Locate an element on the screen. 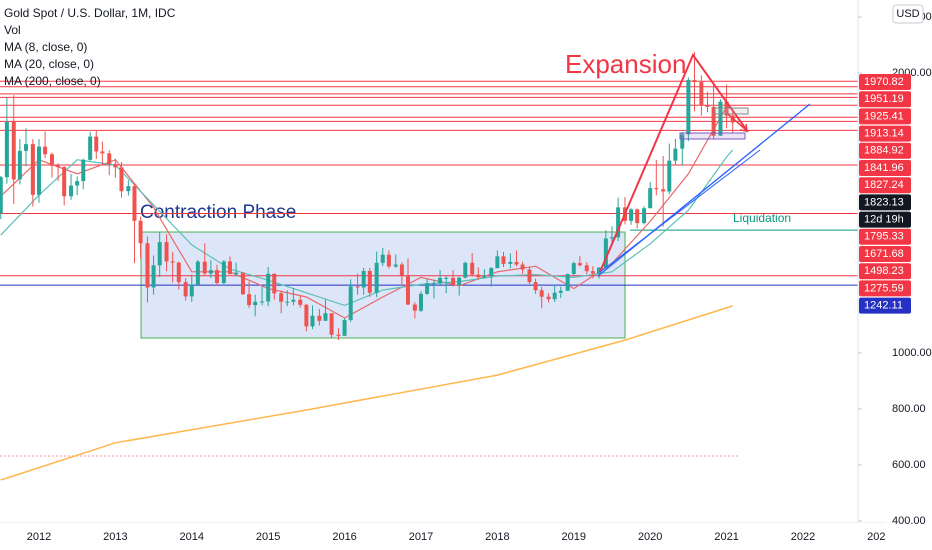 This screenshot has width=932, height=550. x-tick-label: 2017 is located at coordinates (421, 537).